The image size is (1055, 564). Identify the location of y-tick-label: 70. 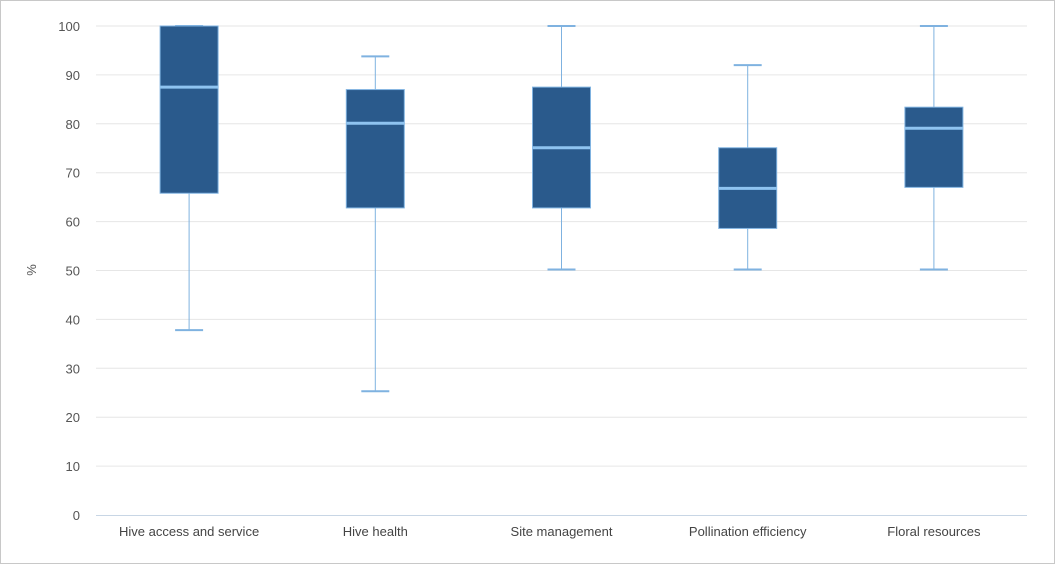
(73, 173).